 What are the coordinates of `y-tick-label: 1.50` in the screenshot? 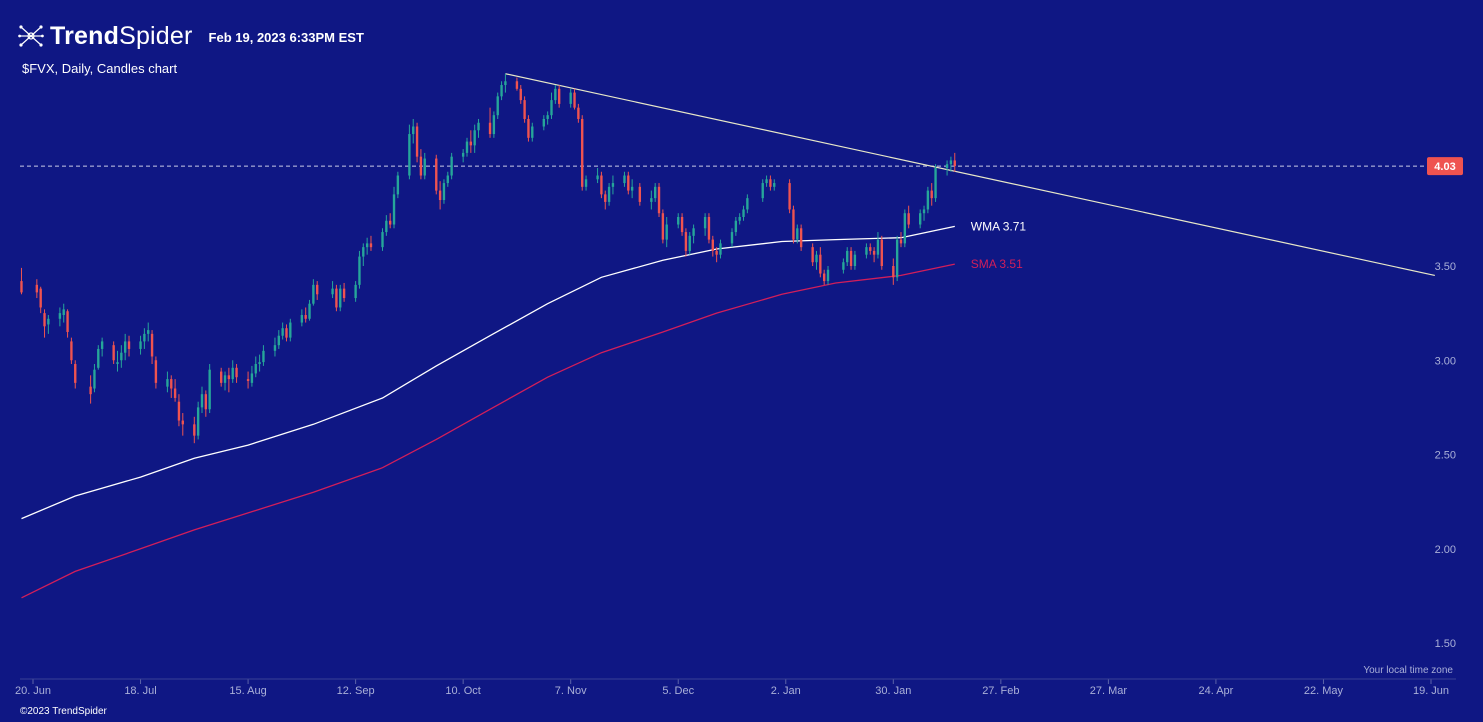 It's located at (1445, 644).